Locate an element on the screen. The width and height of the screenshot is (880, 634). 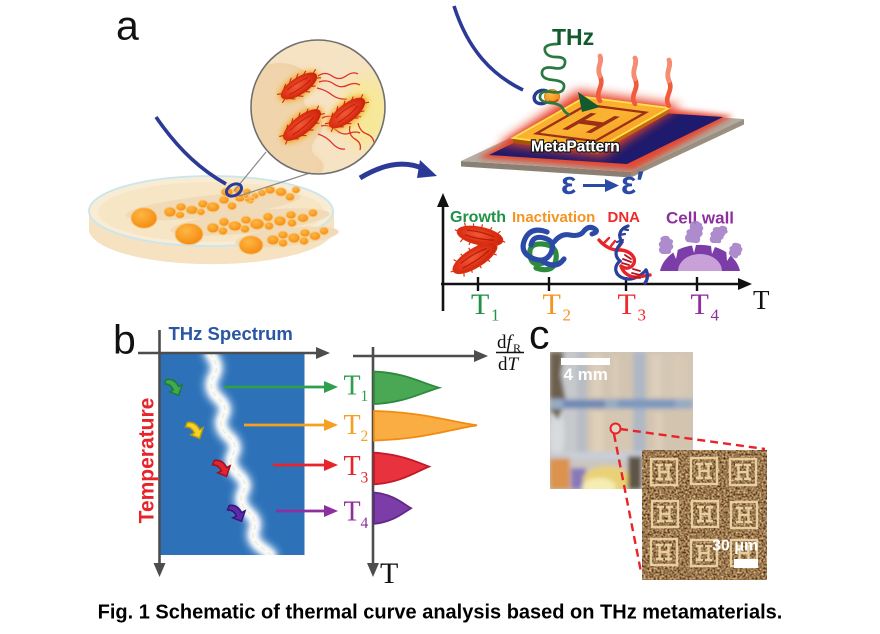
svg-text: Inactivation is located at coordinates (553, 217).